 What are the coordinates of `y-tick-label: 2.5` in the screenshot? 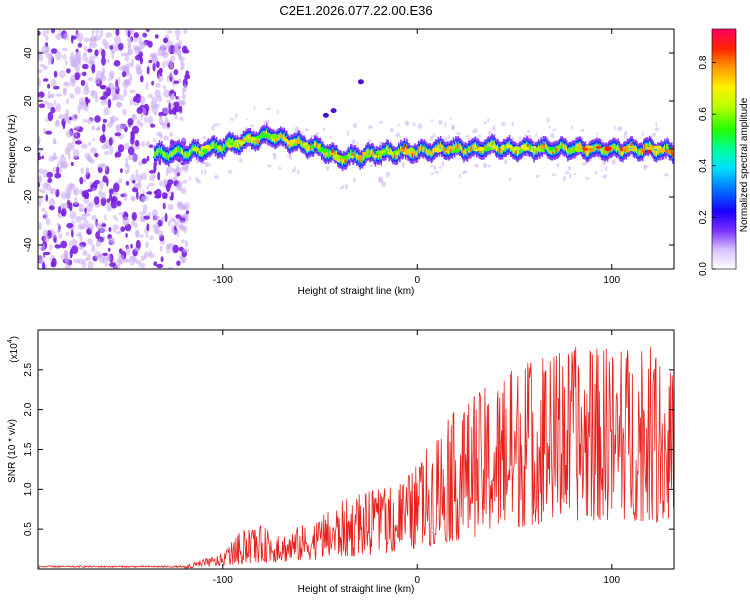 It's located at (28, 369).